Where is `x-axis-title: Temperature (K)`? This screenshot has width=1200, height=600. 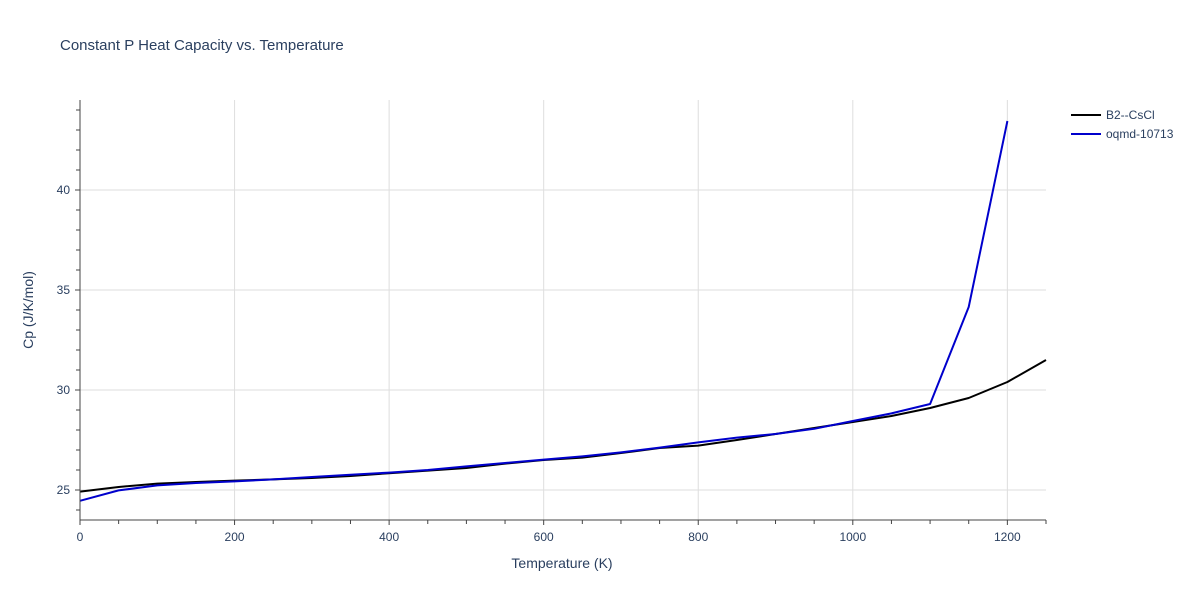 x-axis-title: Temperature (K) is located at coordinates (561, 563).